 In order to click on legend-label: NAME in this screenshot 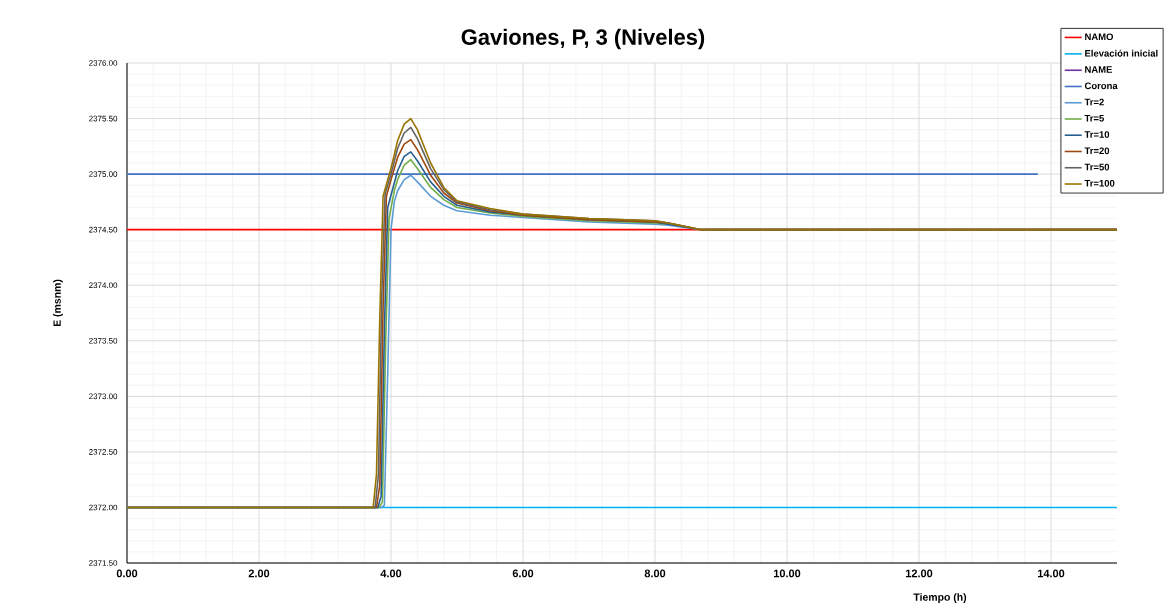, I will do `click(1099, 69)`.